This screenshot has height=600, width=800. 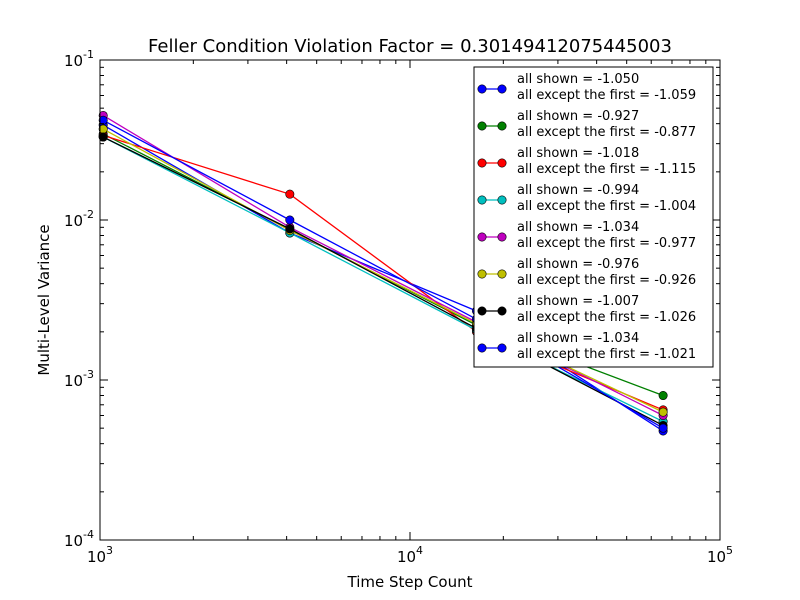 I want to click on legend-label-all-shown: all shown = -0.976, so click(x=578, y=264).